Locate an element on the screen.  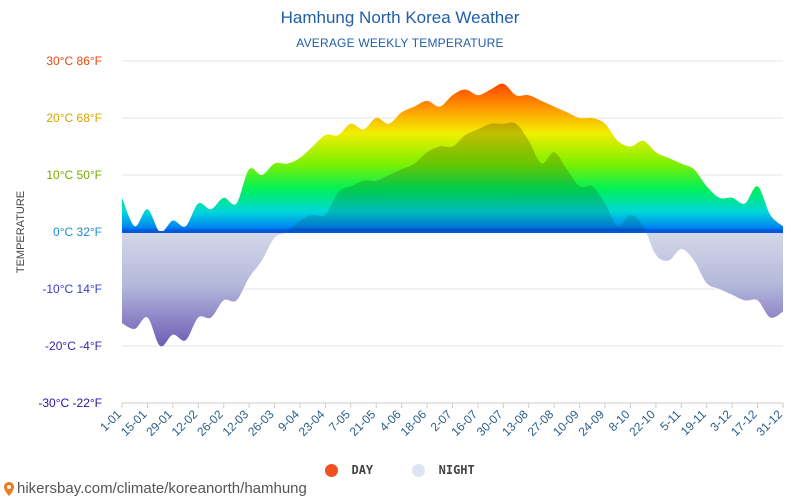
legend-day-label: DAY is located at coordinates (362, 469).